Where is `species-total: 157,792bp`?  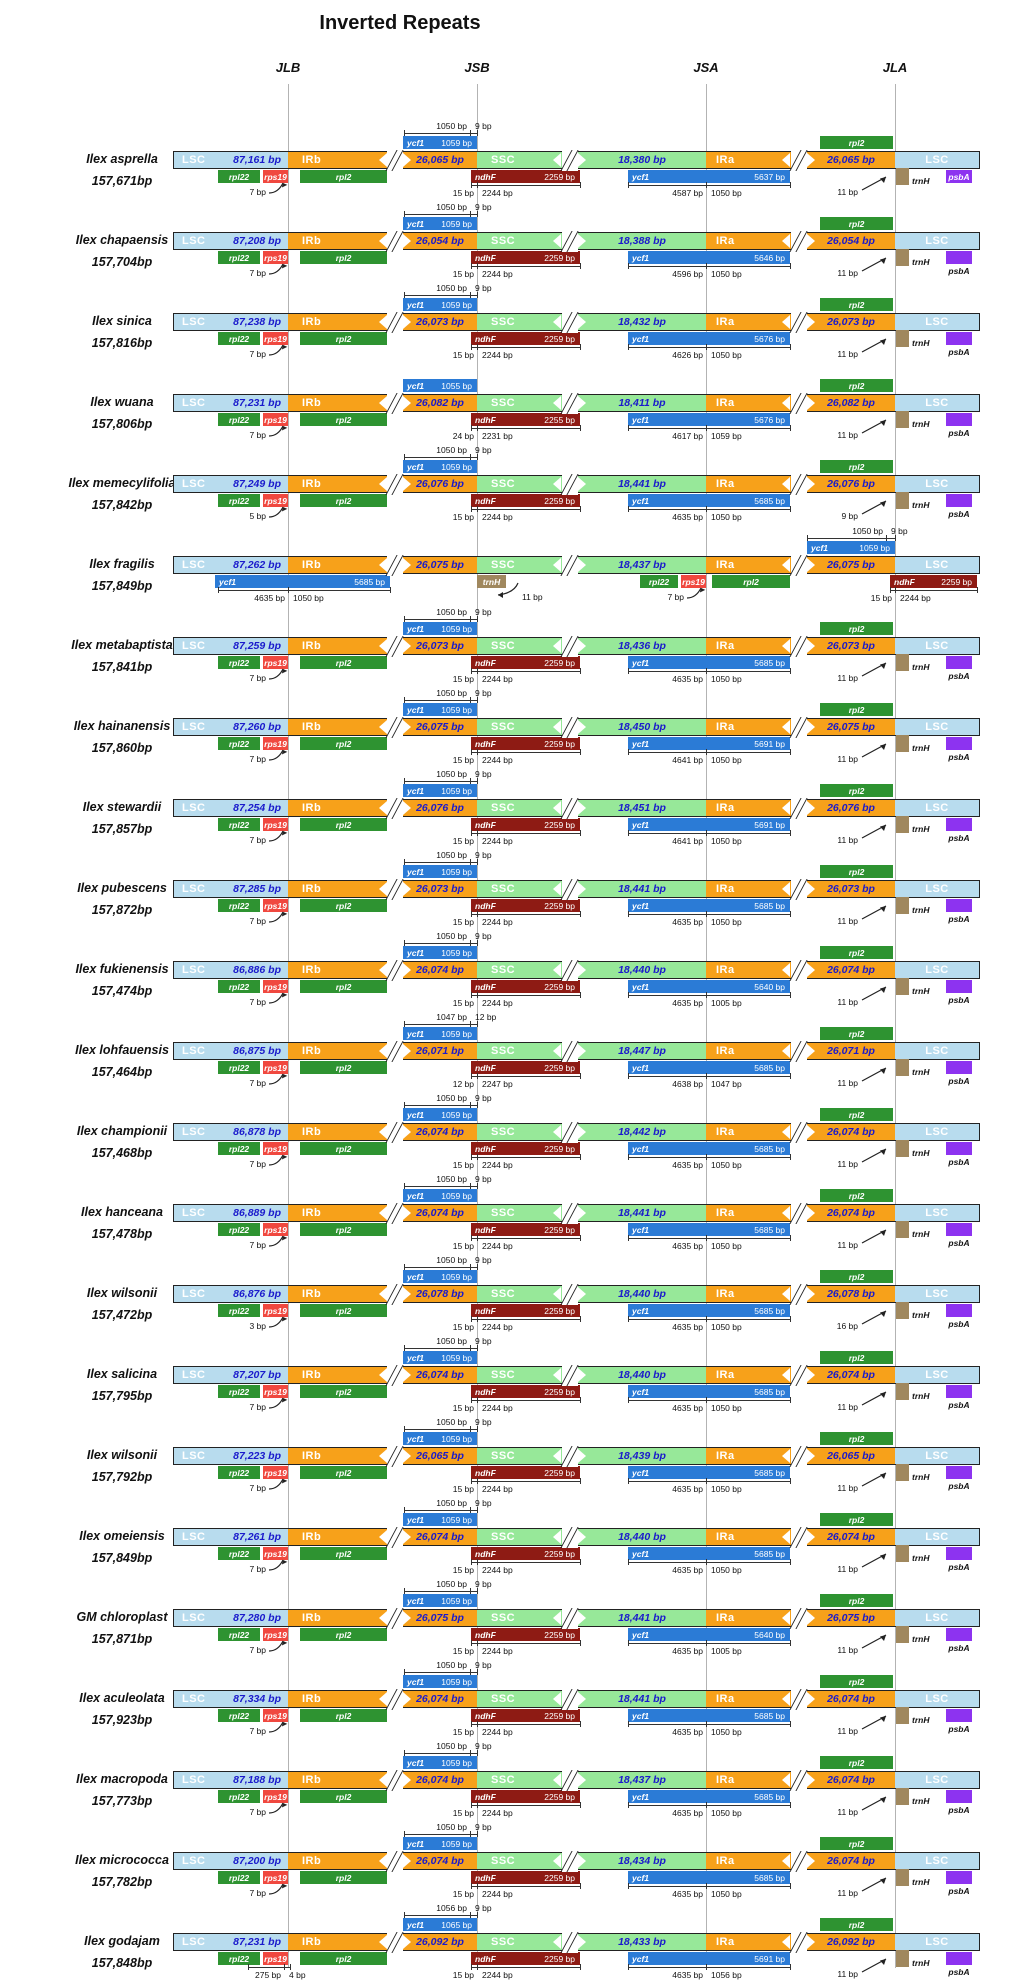 species-total: 157,792bp is located at coordinates (122, 1477).